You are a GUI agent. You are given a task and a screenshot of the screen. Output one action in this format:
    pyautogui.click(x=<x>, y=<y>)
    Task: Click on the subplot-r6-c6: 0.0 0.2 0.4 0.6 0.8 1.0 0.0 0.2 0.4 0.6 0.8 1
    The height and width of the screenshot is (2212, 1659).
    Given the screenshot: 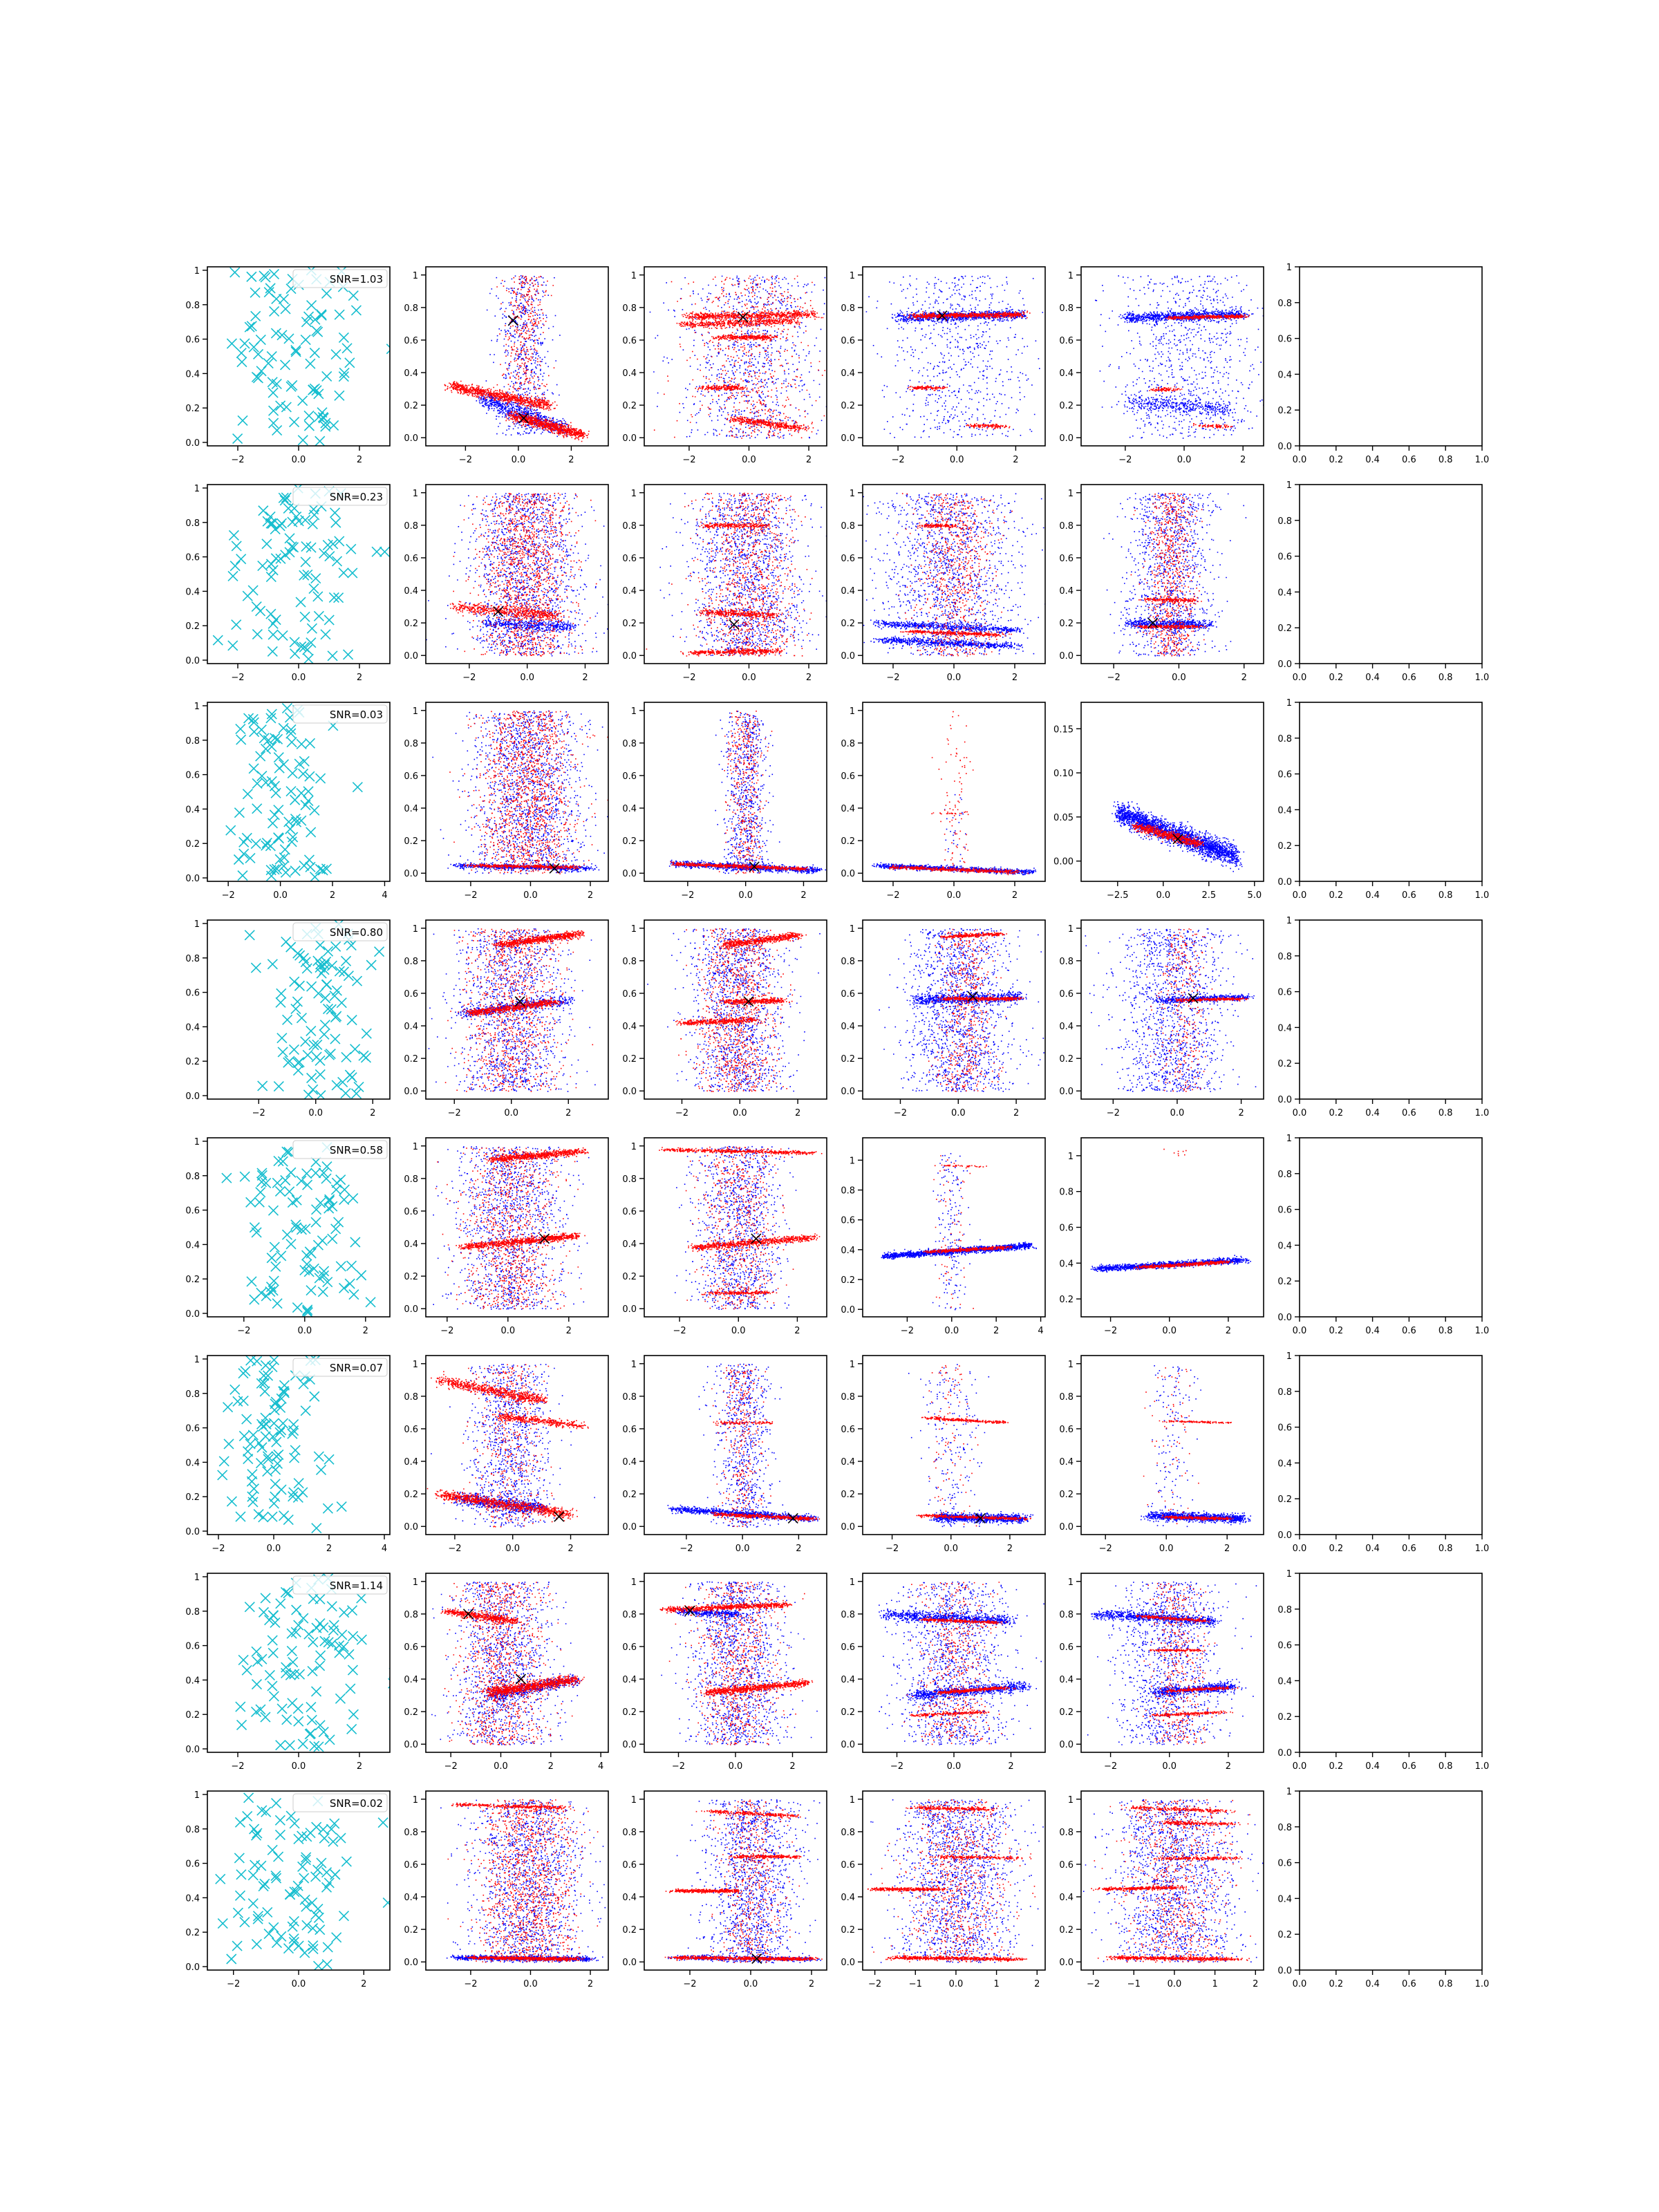 What is the action you would take?
    pyautogui.click(x=1383, y=1452)
    